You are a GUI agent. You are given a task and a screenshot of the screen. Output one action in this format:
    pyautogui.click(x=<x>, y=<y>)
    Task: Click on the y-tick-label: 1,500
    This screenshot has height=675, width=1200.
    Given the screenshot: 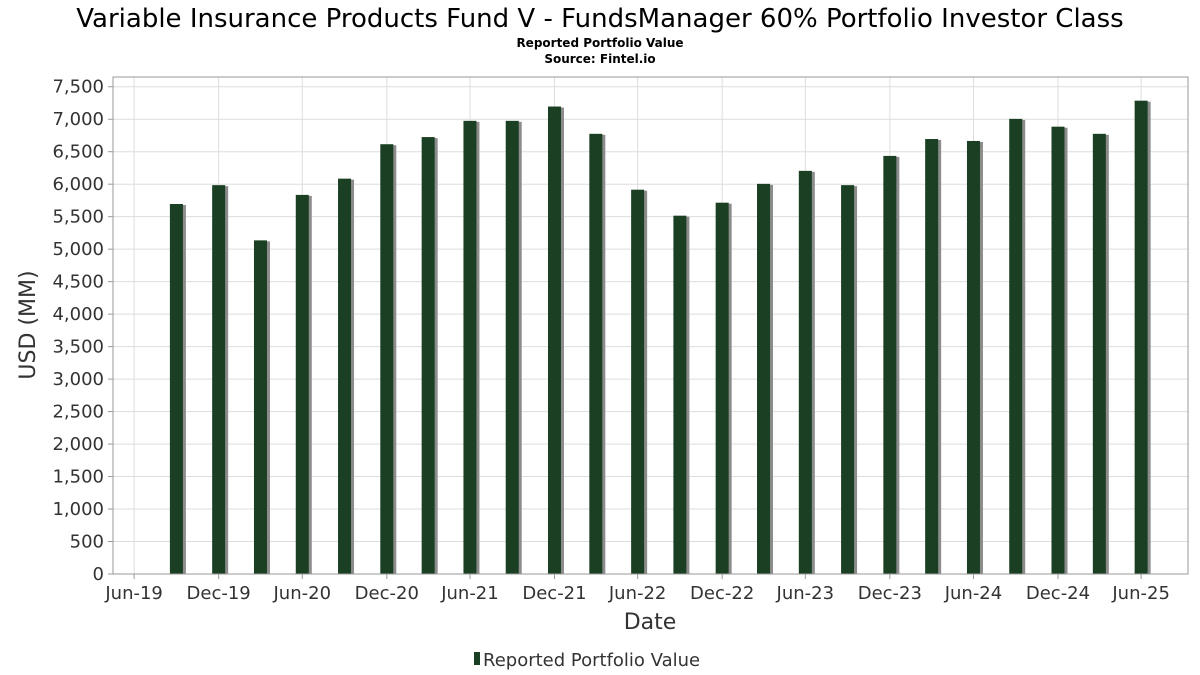 What is the action you would take?
    pyautogui.click(x=78, y=477)
    